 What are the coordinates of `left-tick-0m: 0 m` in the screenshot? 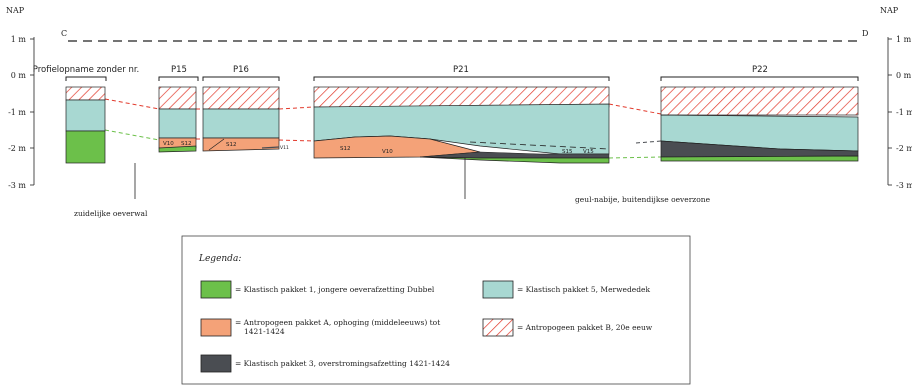 It's located at (19, 75).